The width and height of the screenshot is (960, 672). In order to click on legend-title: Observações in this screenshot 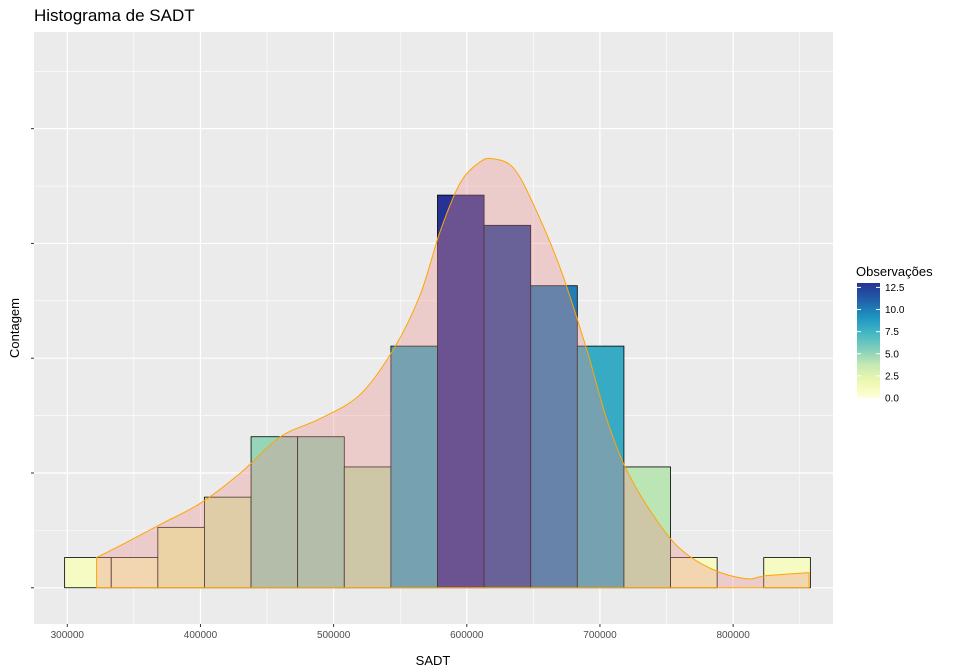, I will do `click(894, 271)`.